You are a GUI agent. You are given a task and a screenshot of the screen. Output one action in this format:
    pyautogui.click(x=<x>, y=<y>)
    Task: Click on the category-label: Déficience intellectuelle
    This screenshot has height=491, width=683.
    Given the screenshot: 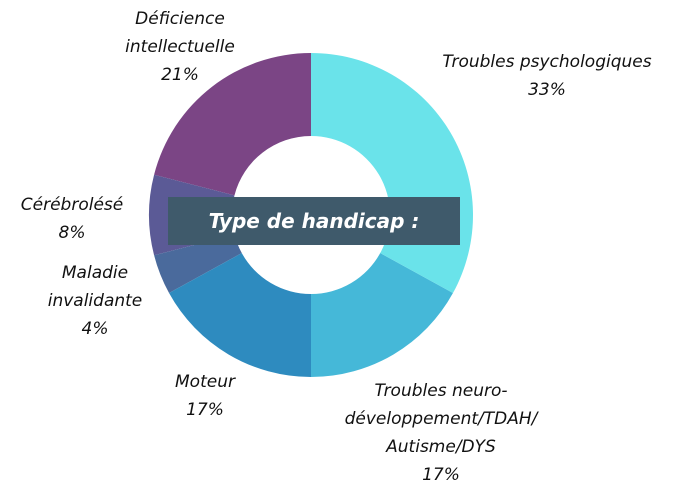 What is the action you would take?
    pyautogui.click(x=180, y=33)
    